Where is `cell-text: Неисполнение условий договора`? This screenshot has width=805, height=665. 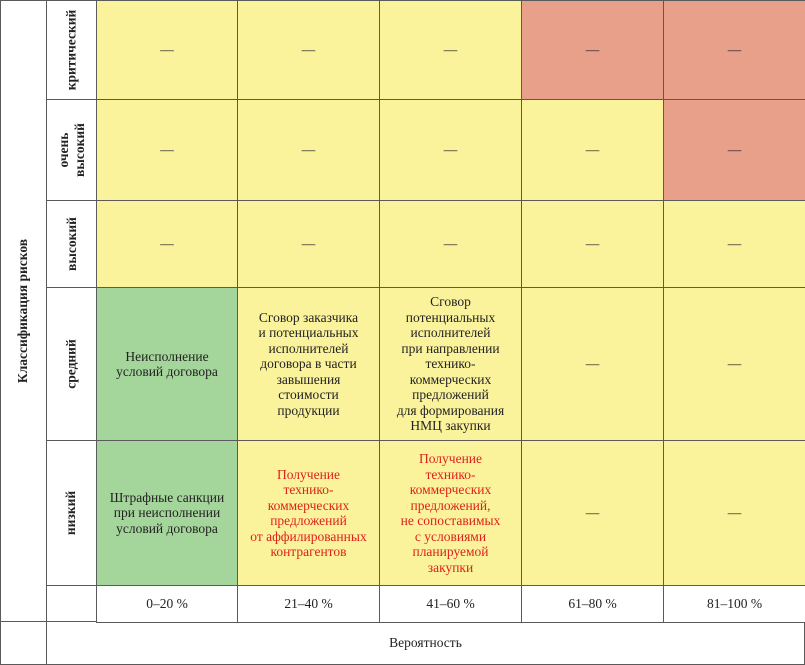 cell-text: Неисполнение условий договора is located at coordinates (167, 364).